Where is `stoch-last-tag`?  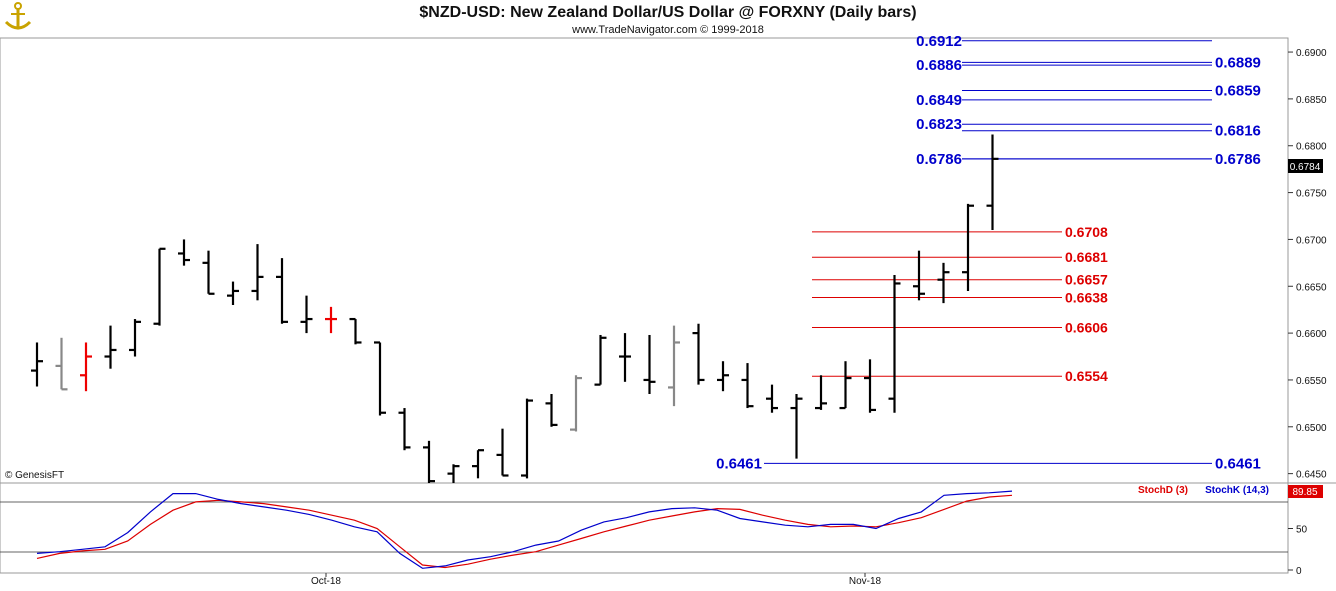 stoch-last-tag is located at coordinates (1305, 491).